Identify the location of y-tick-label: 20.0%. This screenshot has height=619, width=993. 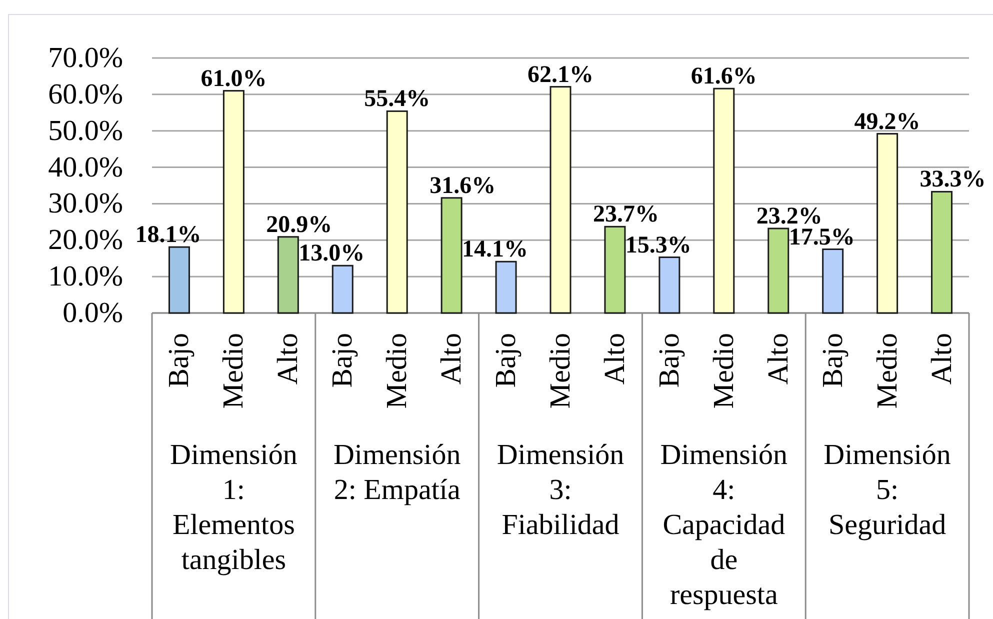
(85, 240).